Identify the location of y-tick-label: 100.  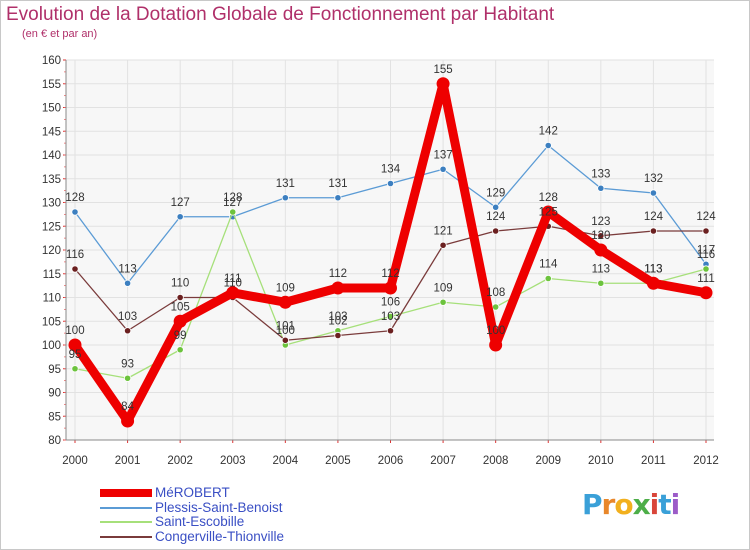
(51, 346).